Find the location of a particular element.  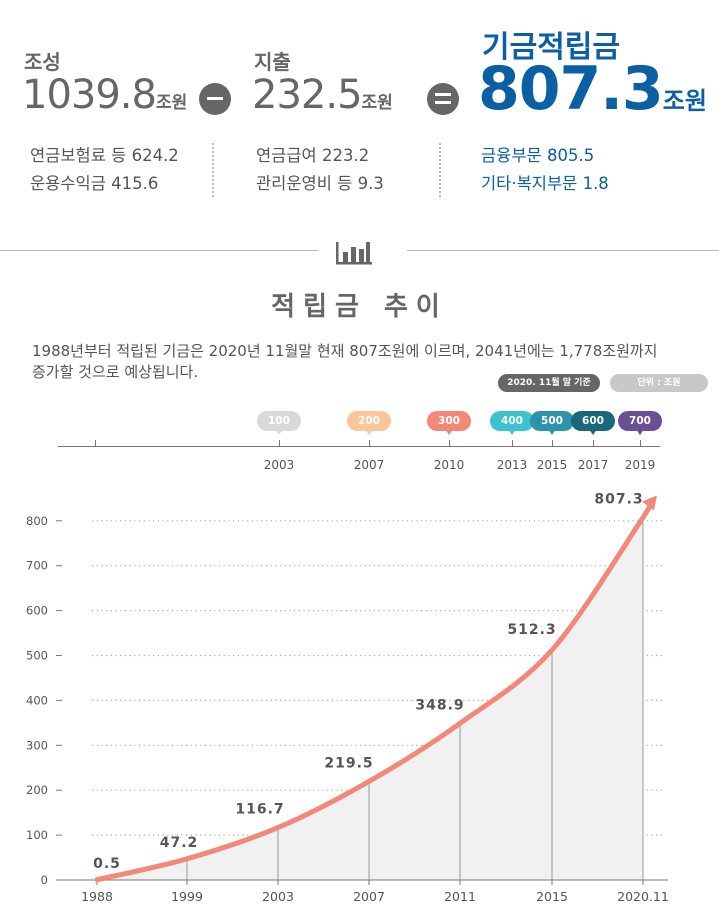

milestone-label: 600 is located at coordinates (593, 421).